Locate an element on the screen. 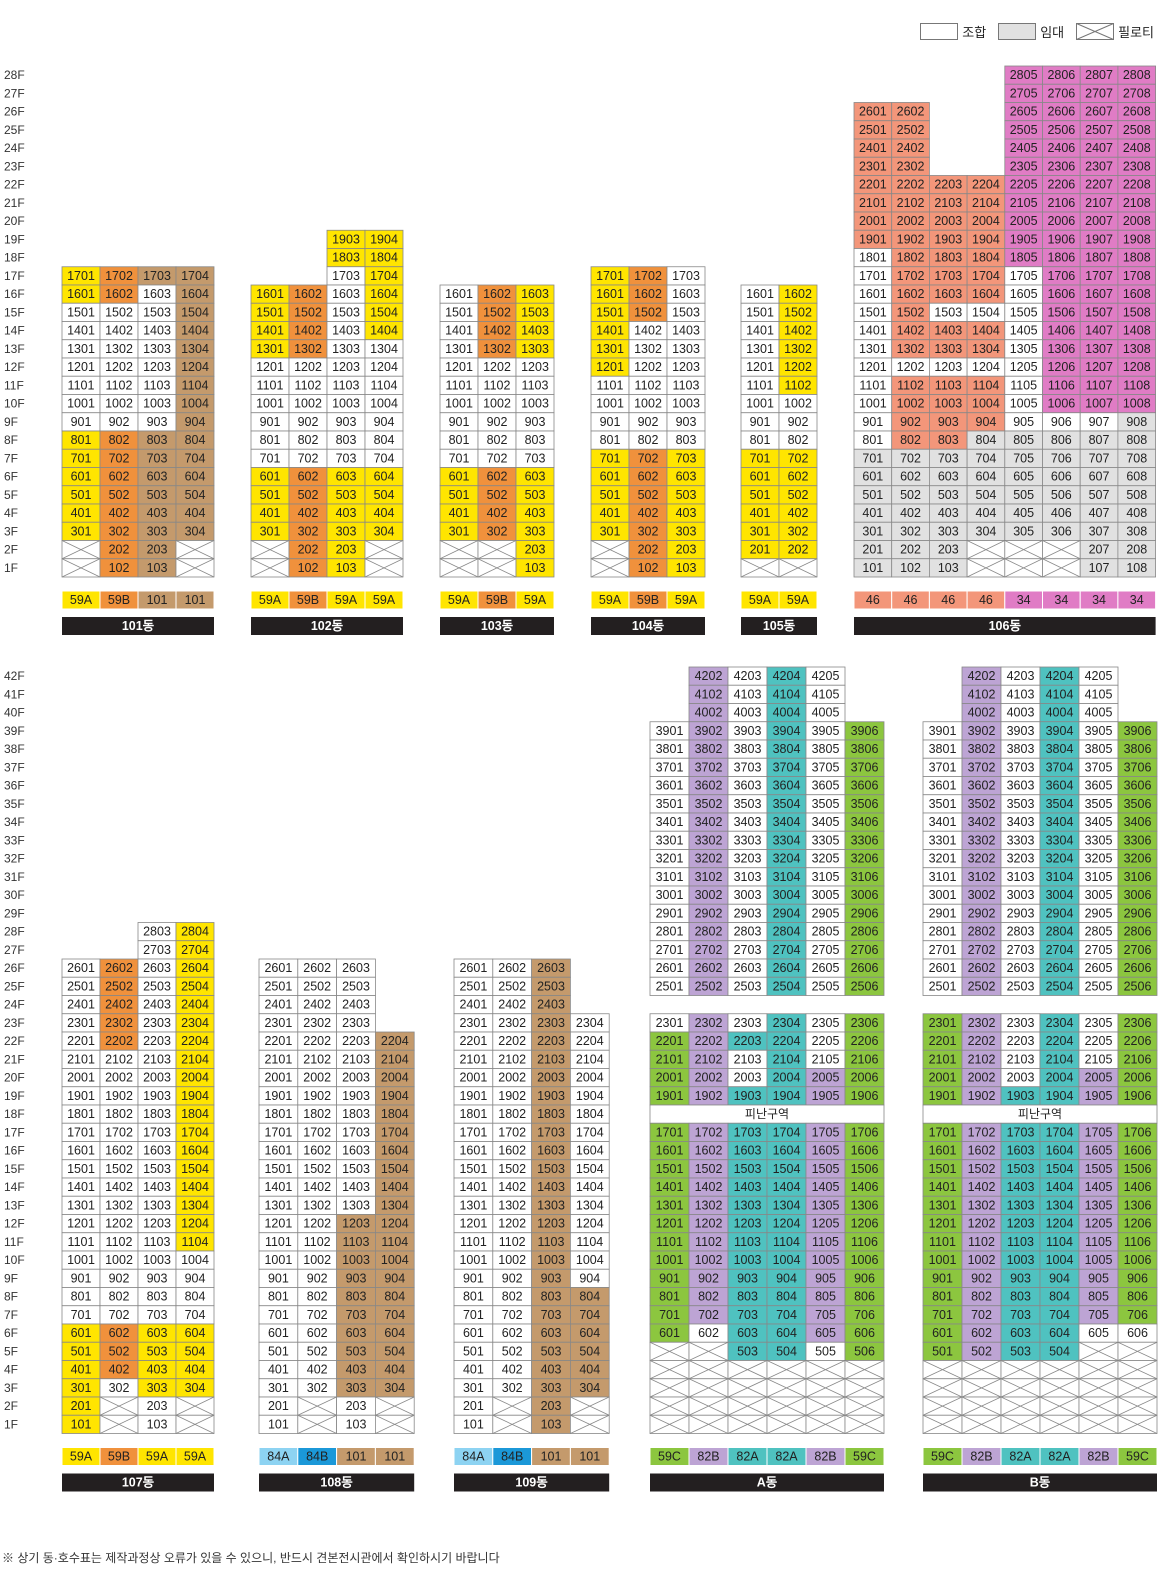 Image resolution: width=1160 pixels, height=1569 pixels. unit-number: 1603 is located at coordinates (356, 1151).